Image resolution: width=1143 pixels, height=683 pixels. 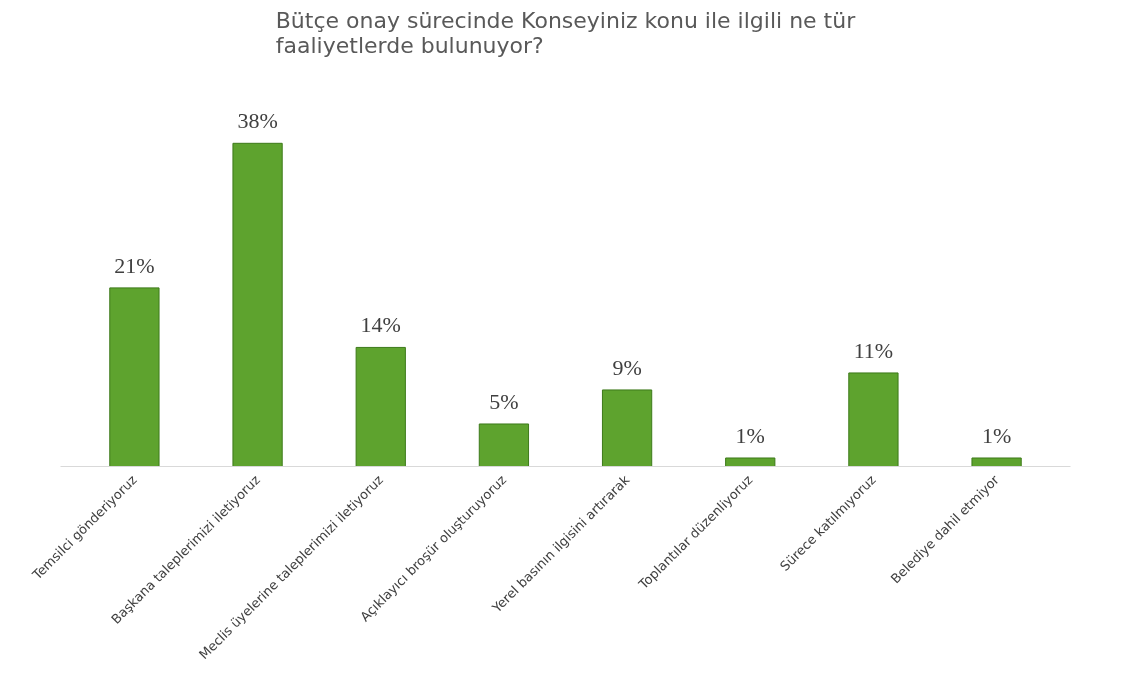 I want to click on data-label: 9%, so click(x=627, y=367).